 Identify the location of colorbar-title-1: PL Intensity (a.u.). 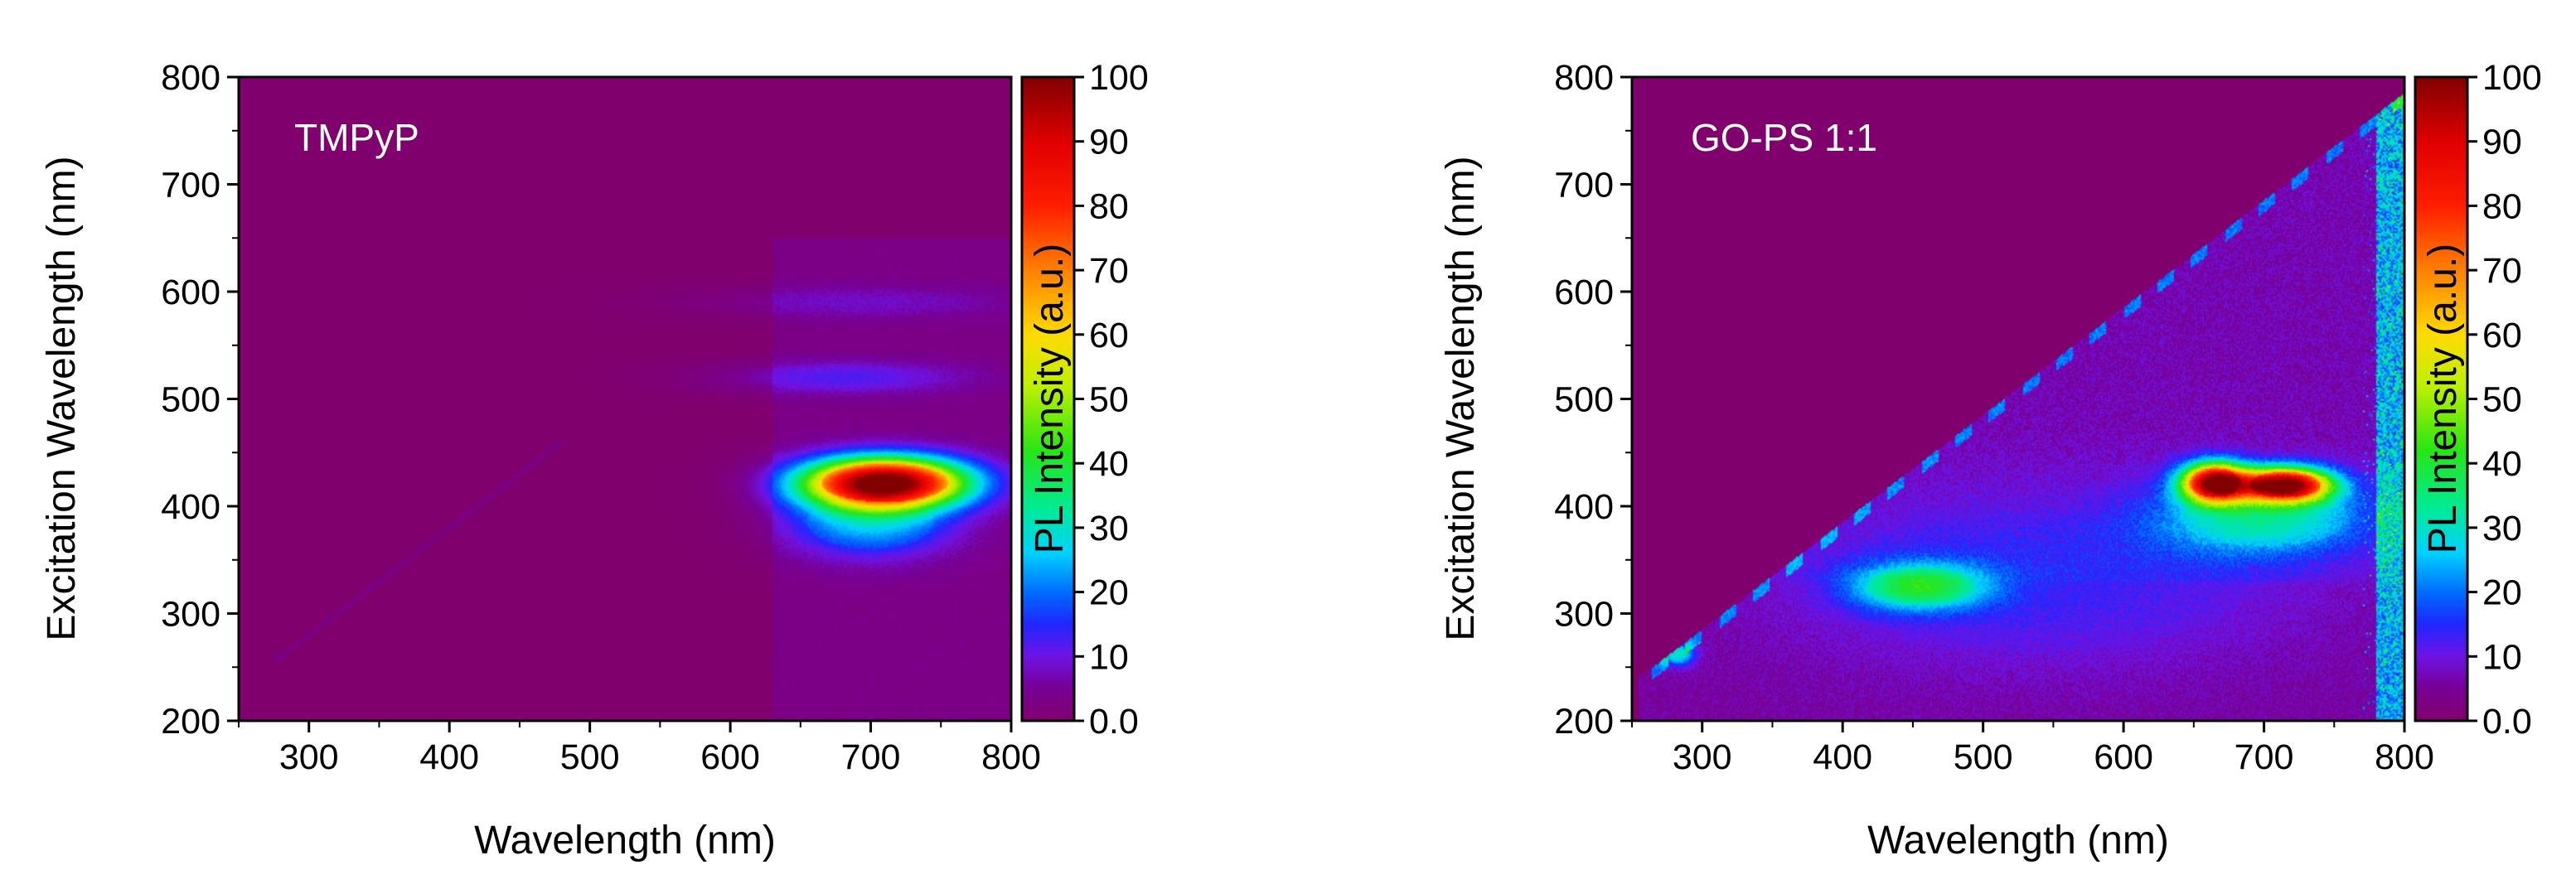
(1050, 398).